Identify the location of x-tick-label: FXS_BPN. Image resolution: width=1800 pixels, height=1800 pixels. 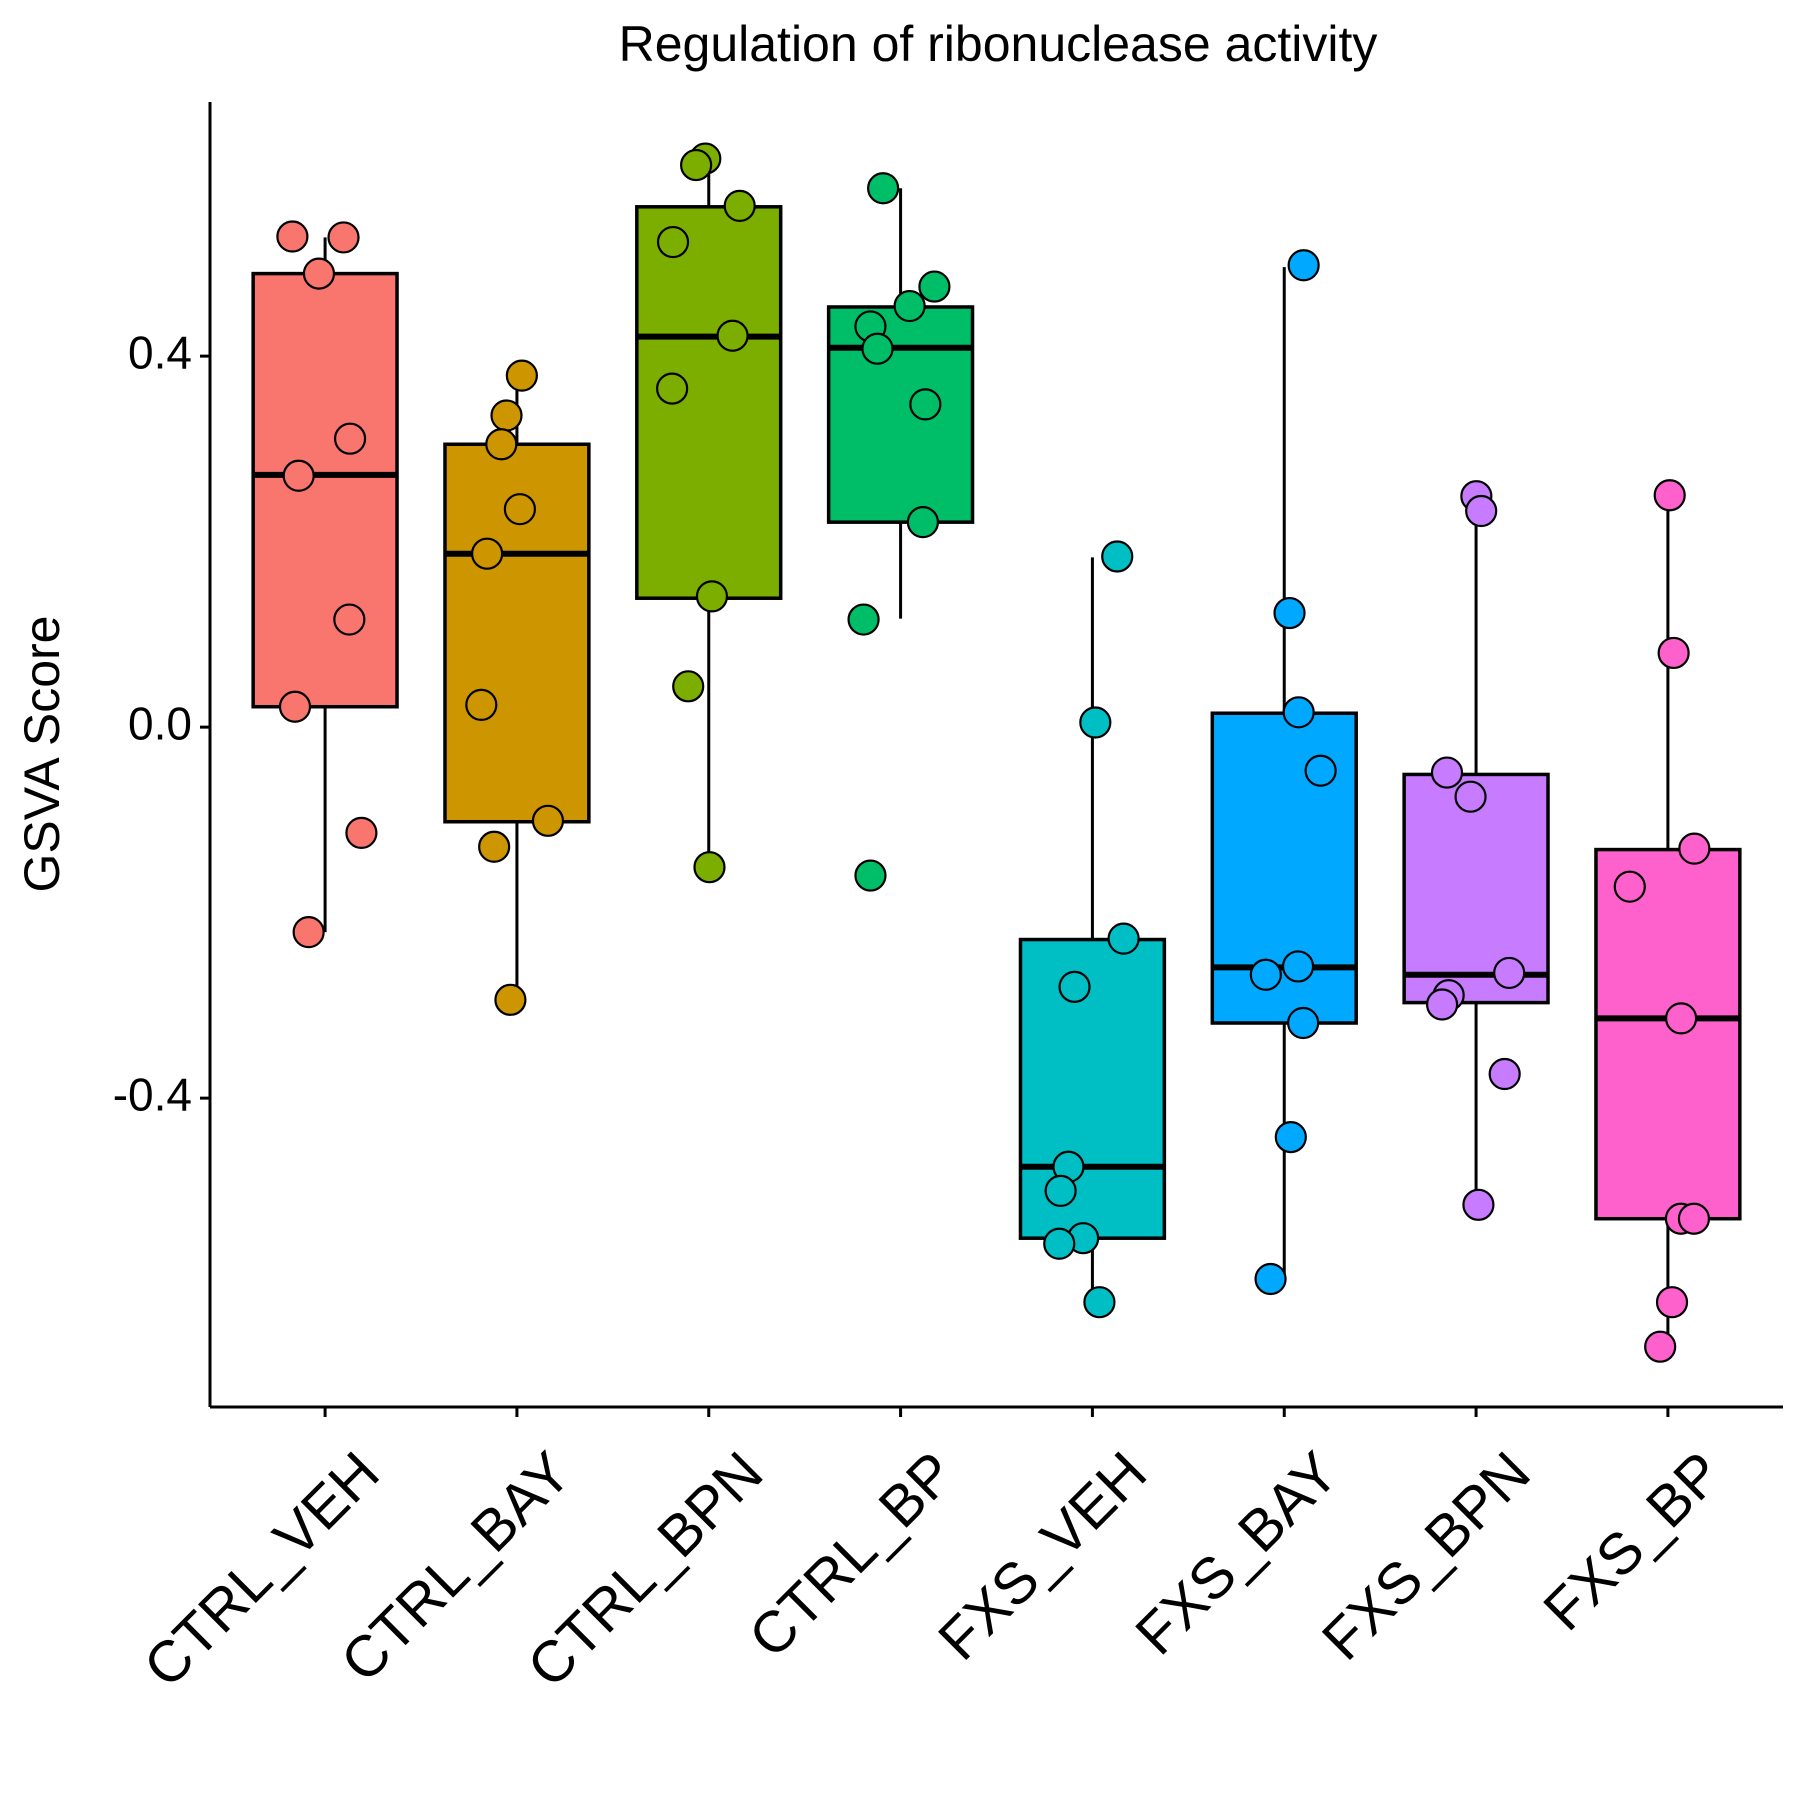
(1426, 1556).